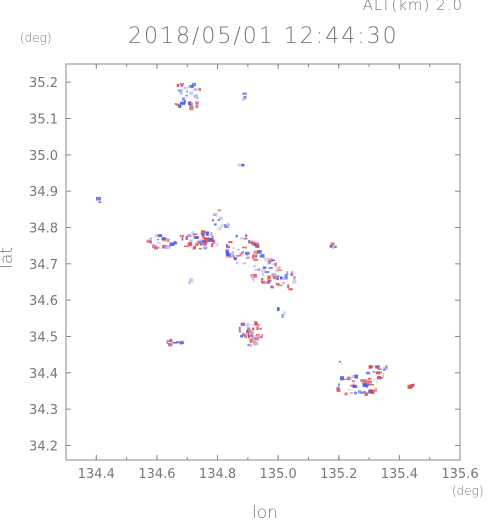 This screenshot has width=491, height=523. What do you see at coordinates (338, 474) in the screenshot?
I see `x-tick-label: 135.2` at bounding box center [338, 474].